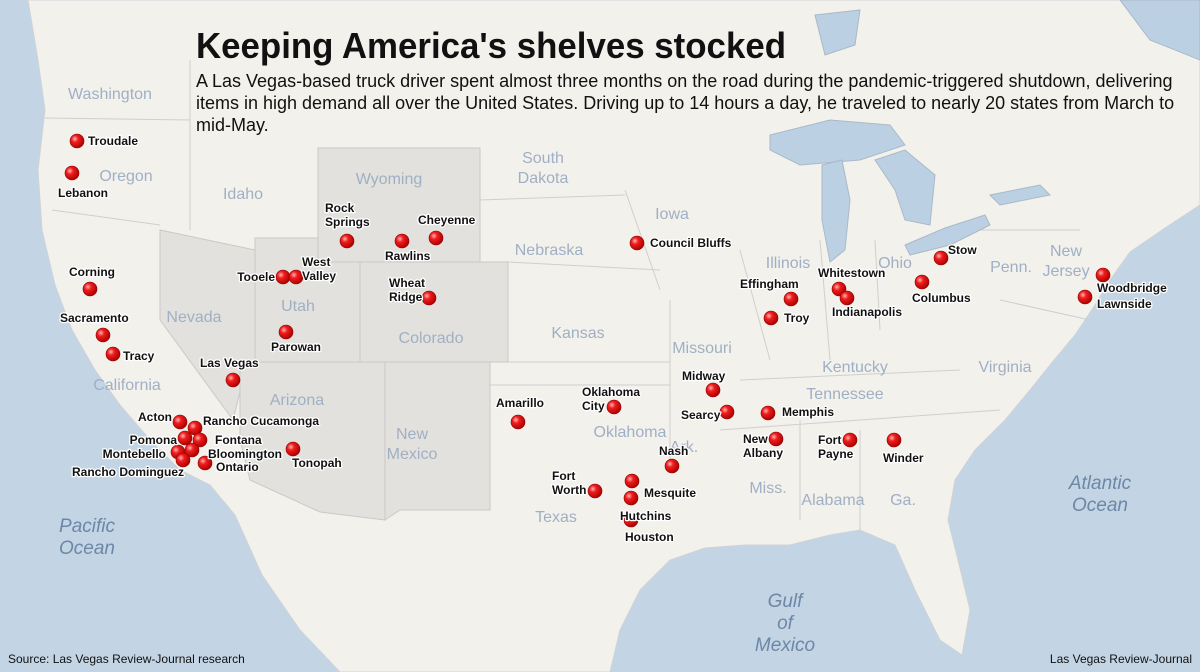 The height and width of the screenshot is (672, 1200). Describe the element at coordinates (298, 306) in the screenshot. I see `state-label: Utah` at that location.